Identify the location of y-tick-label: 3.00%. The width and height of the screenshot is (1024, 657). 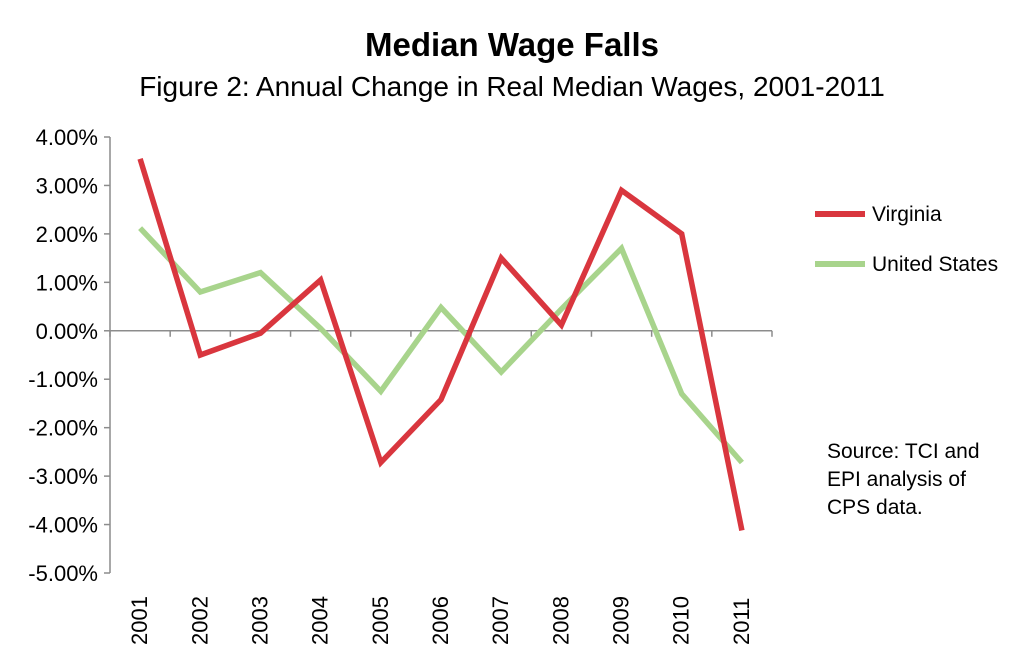
(67, 185).